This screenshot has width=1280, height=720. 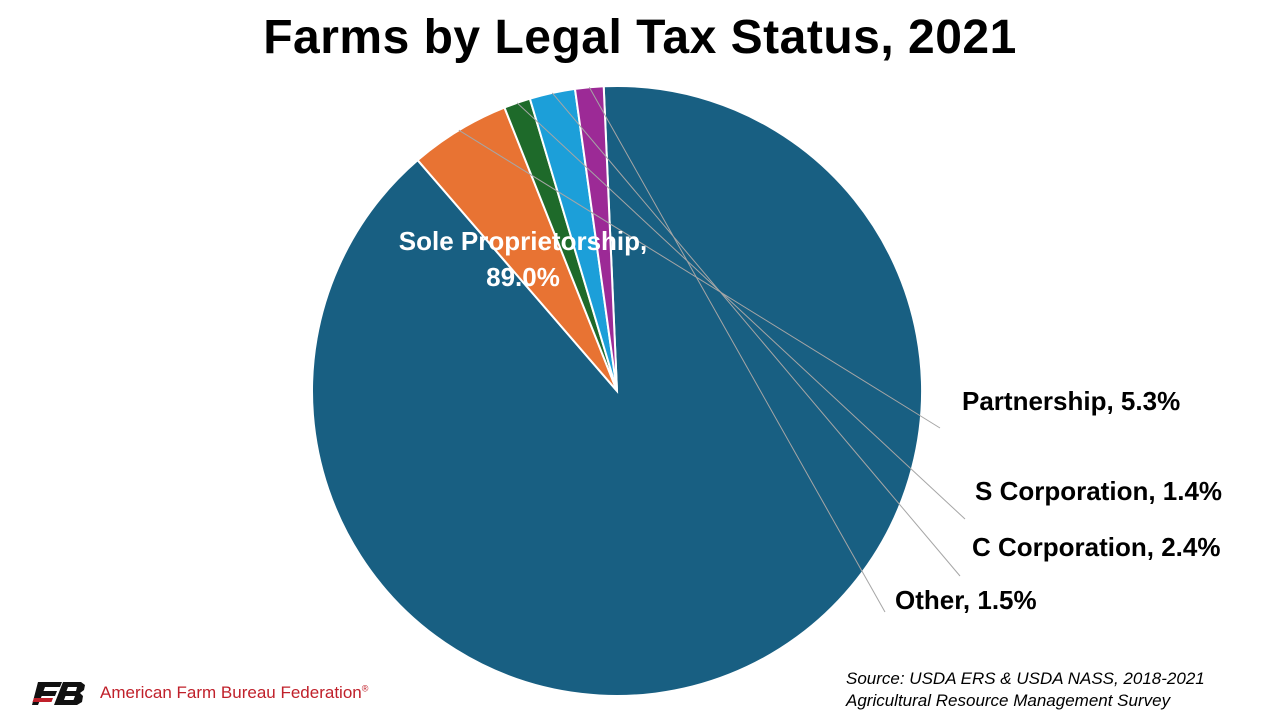 What do you see at coordinates (640, 37) in the screenshot?
I see `chart-title: Farms by Legal Tax Status, 2021` at bounding box center [640, 37].